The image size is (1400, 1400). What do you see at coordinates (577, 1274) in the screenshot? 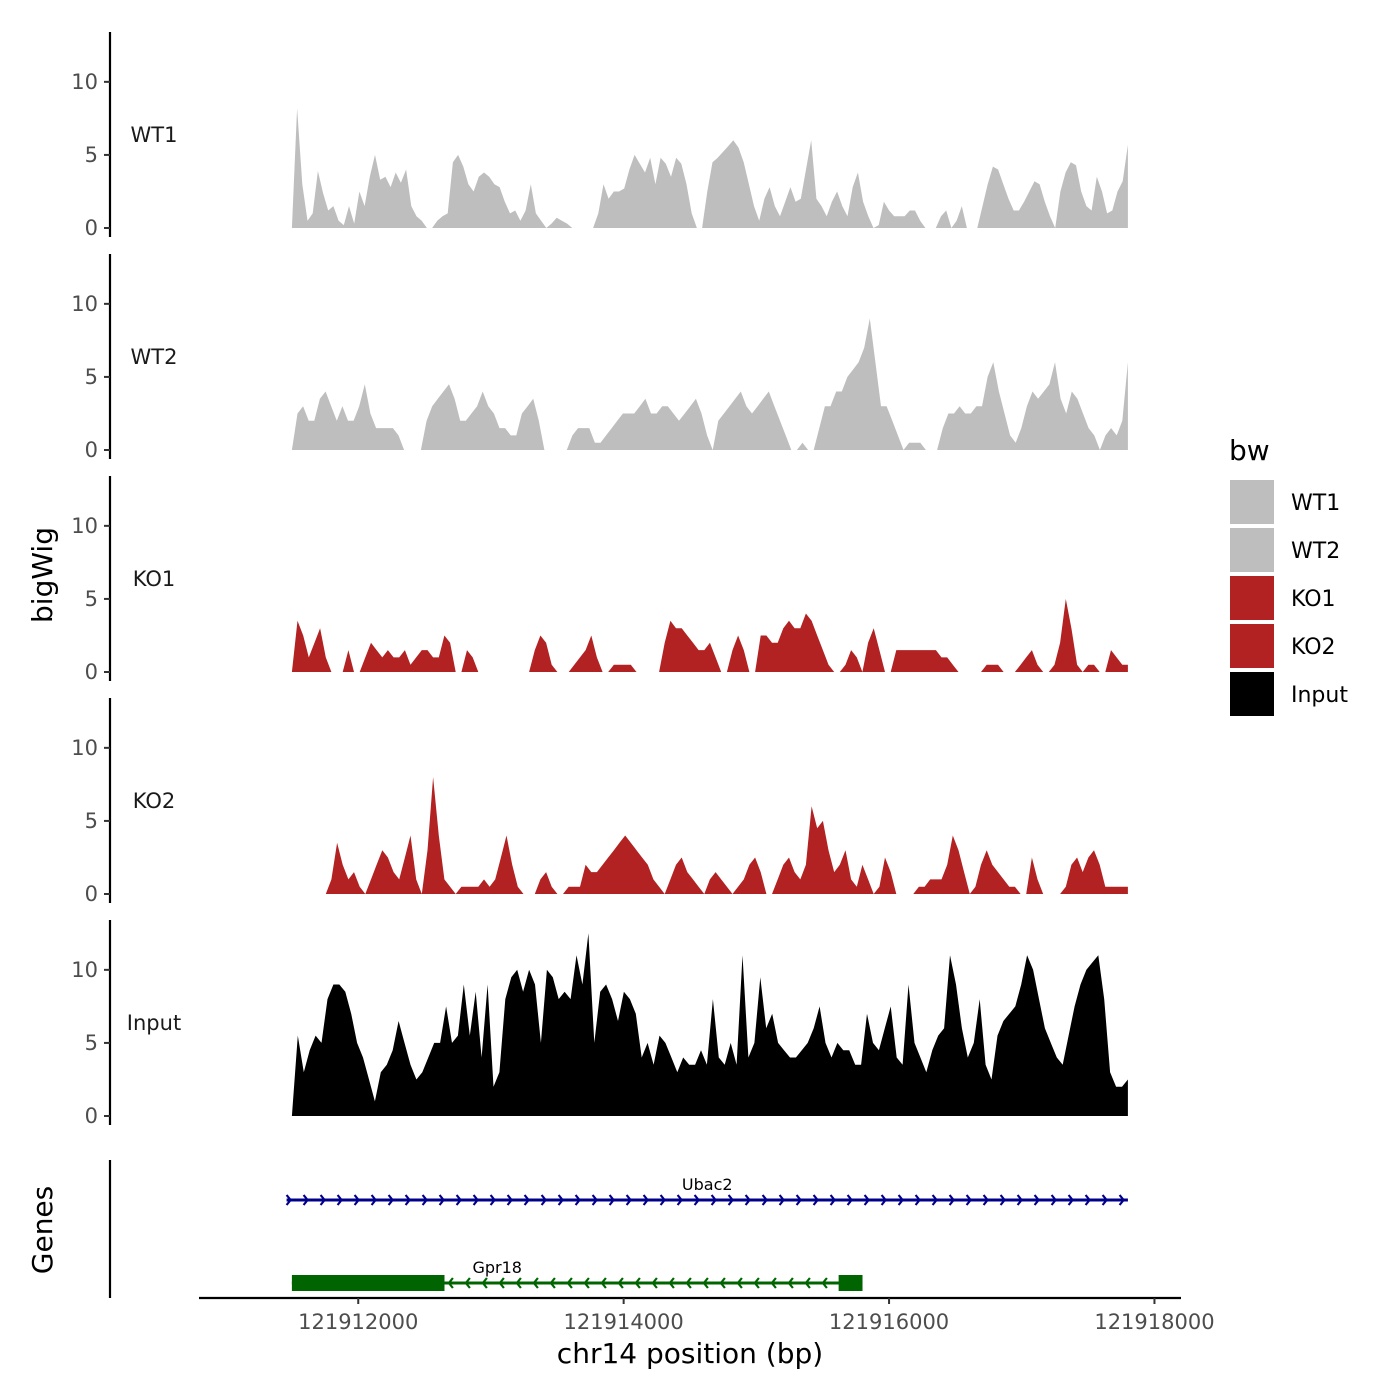
I see `gene-gpr18: Gpr18` at bounding box center [577, 1274].